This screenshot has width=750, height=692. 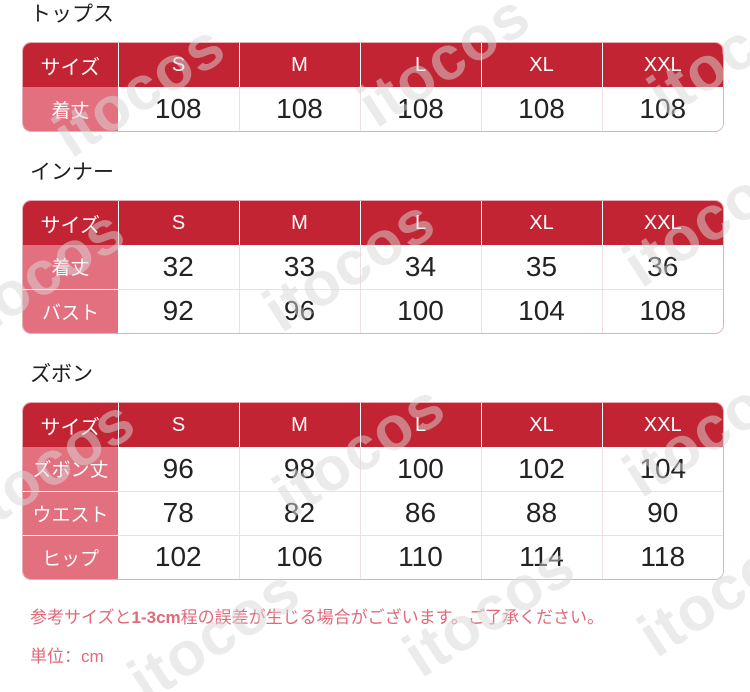 What do you see at coordinates (299, 267) in the screenshot?
I see `size-value-cell: 33` at bounding box center [299, 267].